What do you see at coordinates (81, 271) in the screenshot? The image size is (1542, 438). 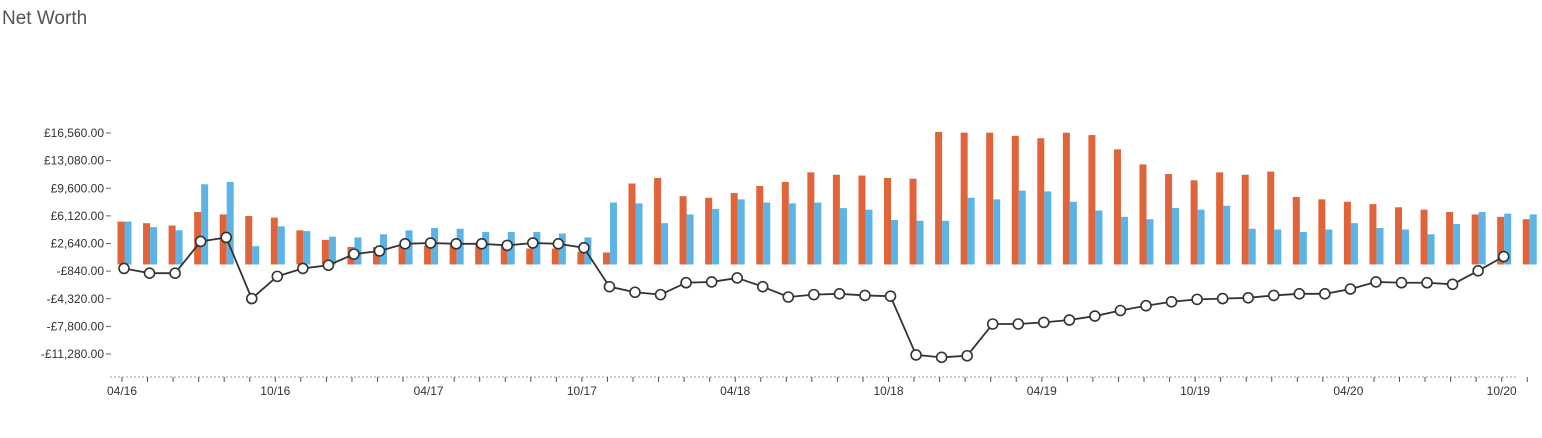 I see `y-tick-label: -£840.00` at bounding box center [81, 271].